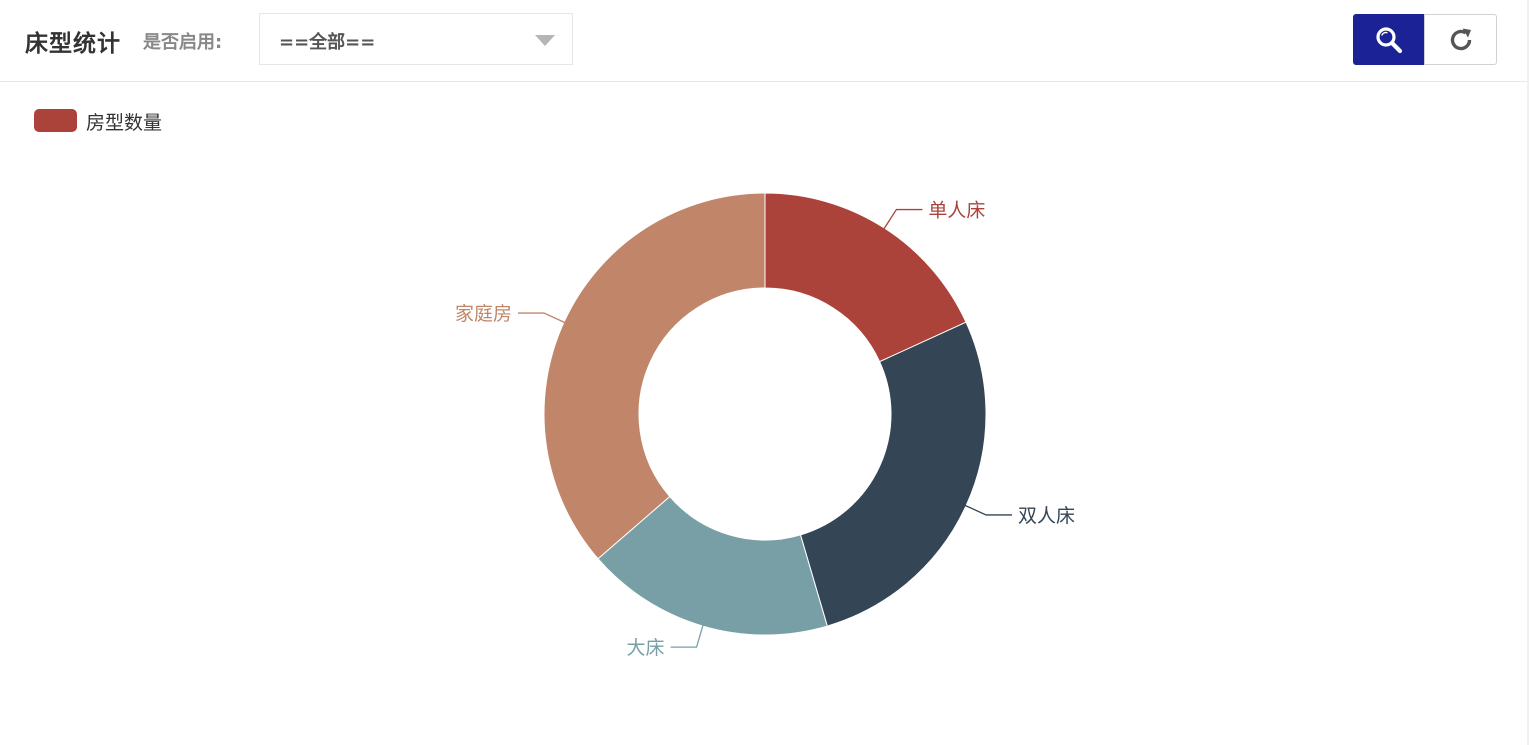 The image size is (1529, 745). I want to click on toolbar: 床型统计 是否启用: ==全部==, so click(763, 41).